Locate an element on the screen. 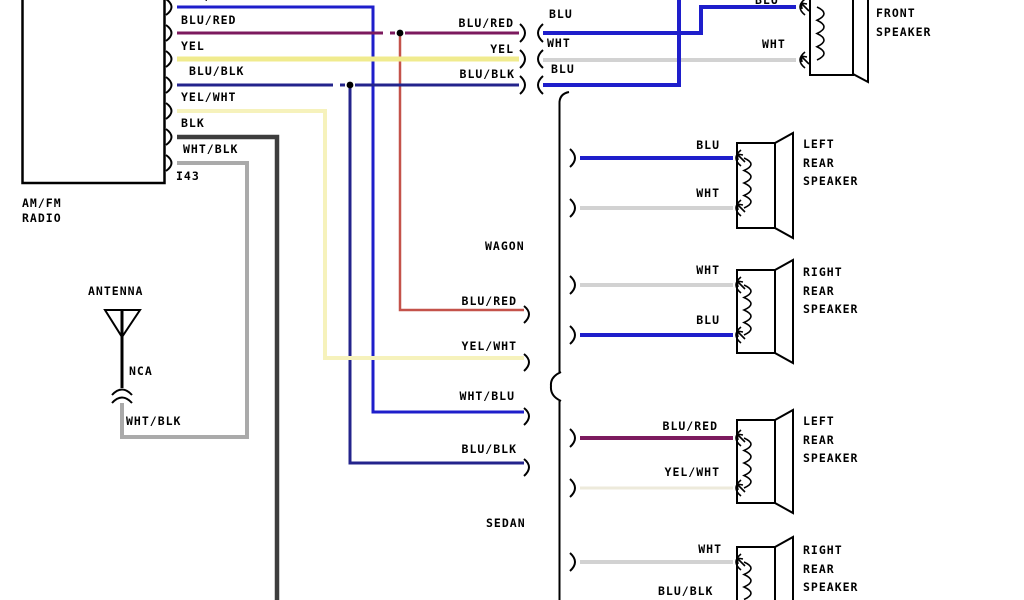  sedan-left-rear-speaker-name: LEFT REAR SPEAKER is located at coordinates (831, 439).